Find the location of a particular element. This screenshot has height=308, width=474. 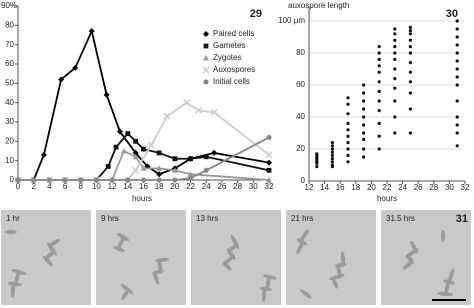

x-tick-label: 32 is located at coordinates (269, 186).